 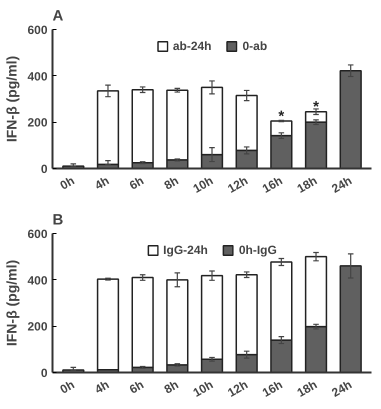 What do you see at coordinates (192, 46) in the screenshot?
I see `legend-label: ab-24h` at bounding box center [192, 46].